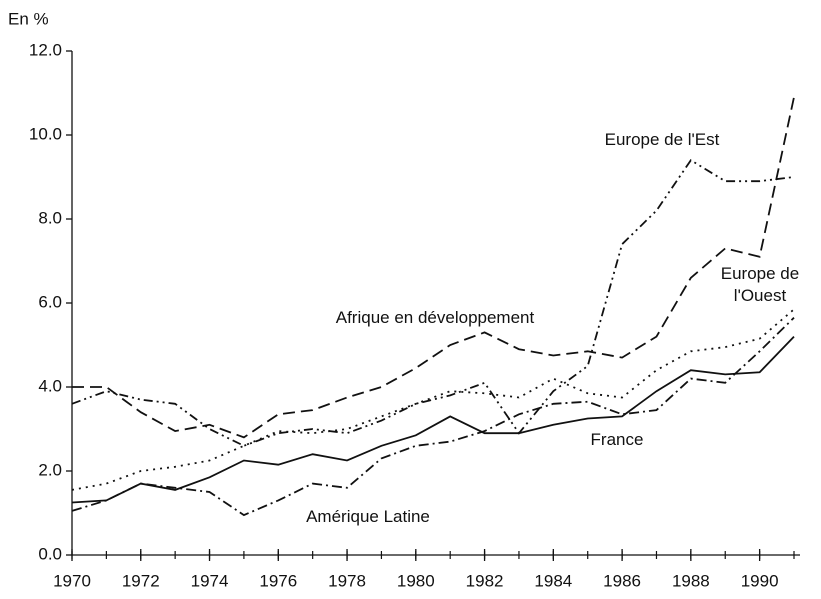 This screenshot has height=599, width=821. I want to click on x-tick-label: 1970, so click(72, 580).